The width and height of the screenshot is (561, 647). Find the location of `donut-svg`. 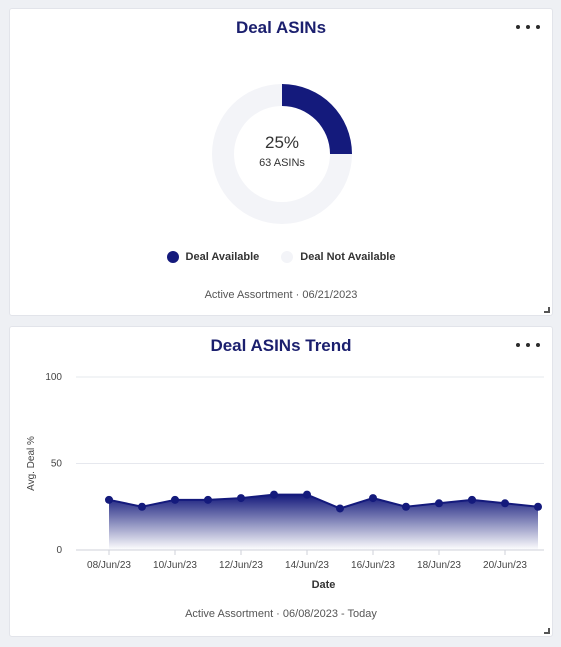

donut-svg is located at coordinates (282, 154).